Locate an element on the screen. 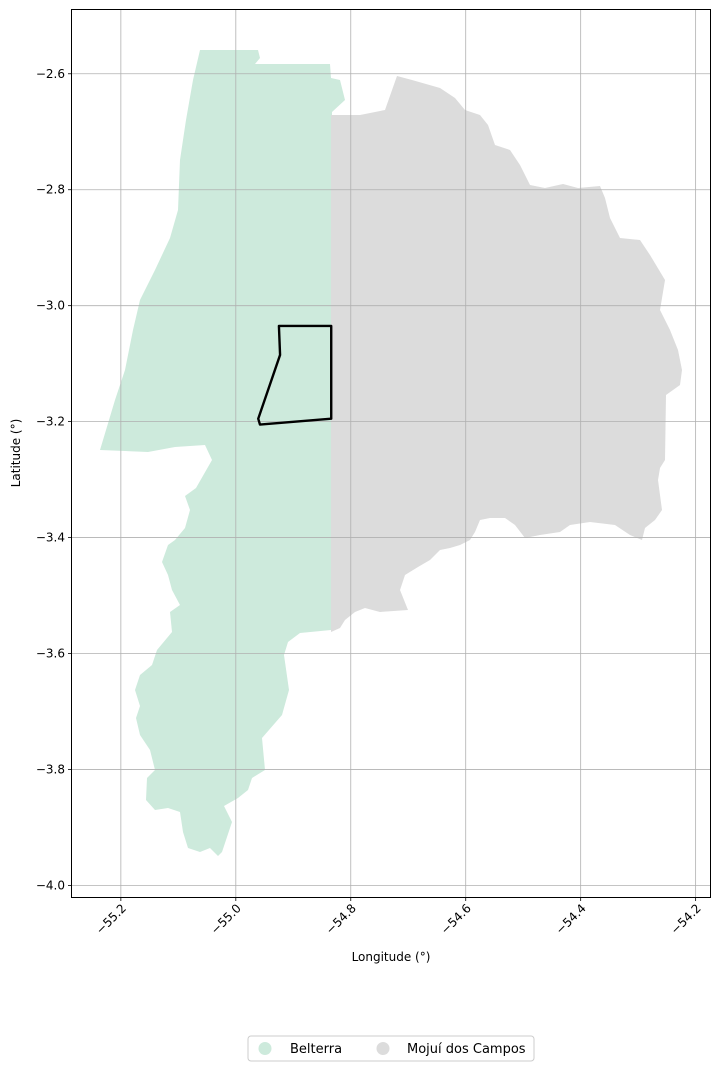 The height and width of the screenshot is (1071, 723). y-tick-label: −2.6 is located at coordinates (50, 74).